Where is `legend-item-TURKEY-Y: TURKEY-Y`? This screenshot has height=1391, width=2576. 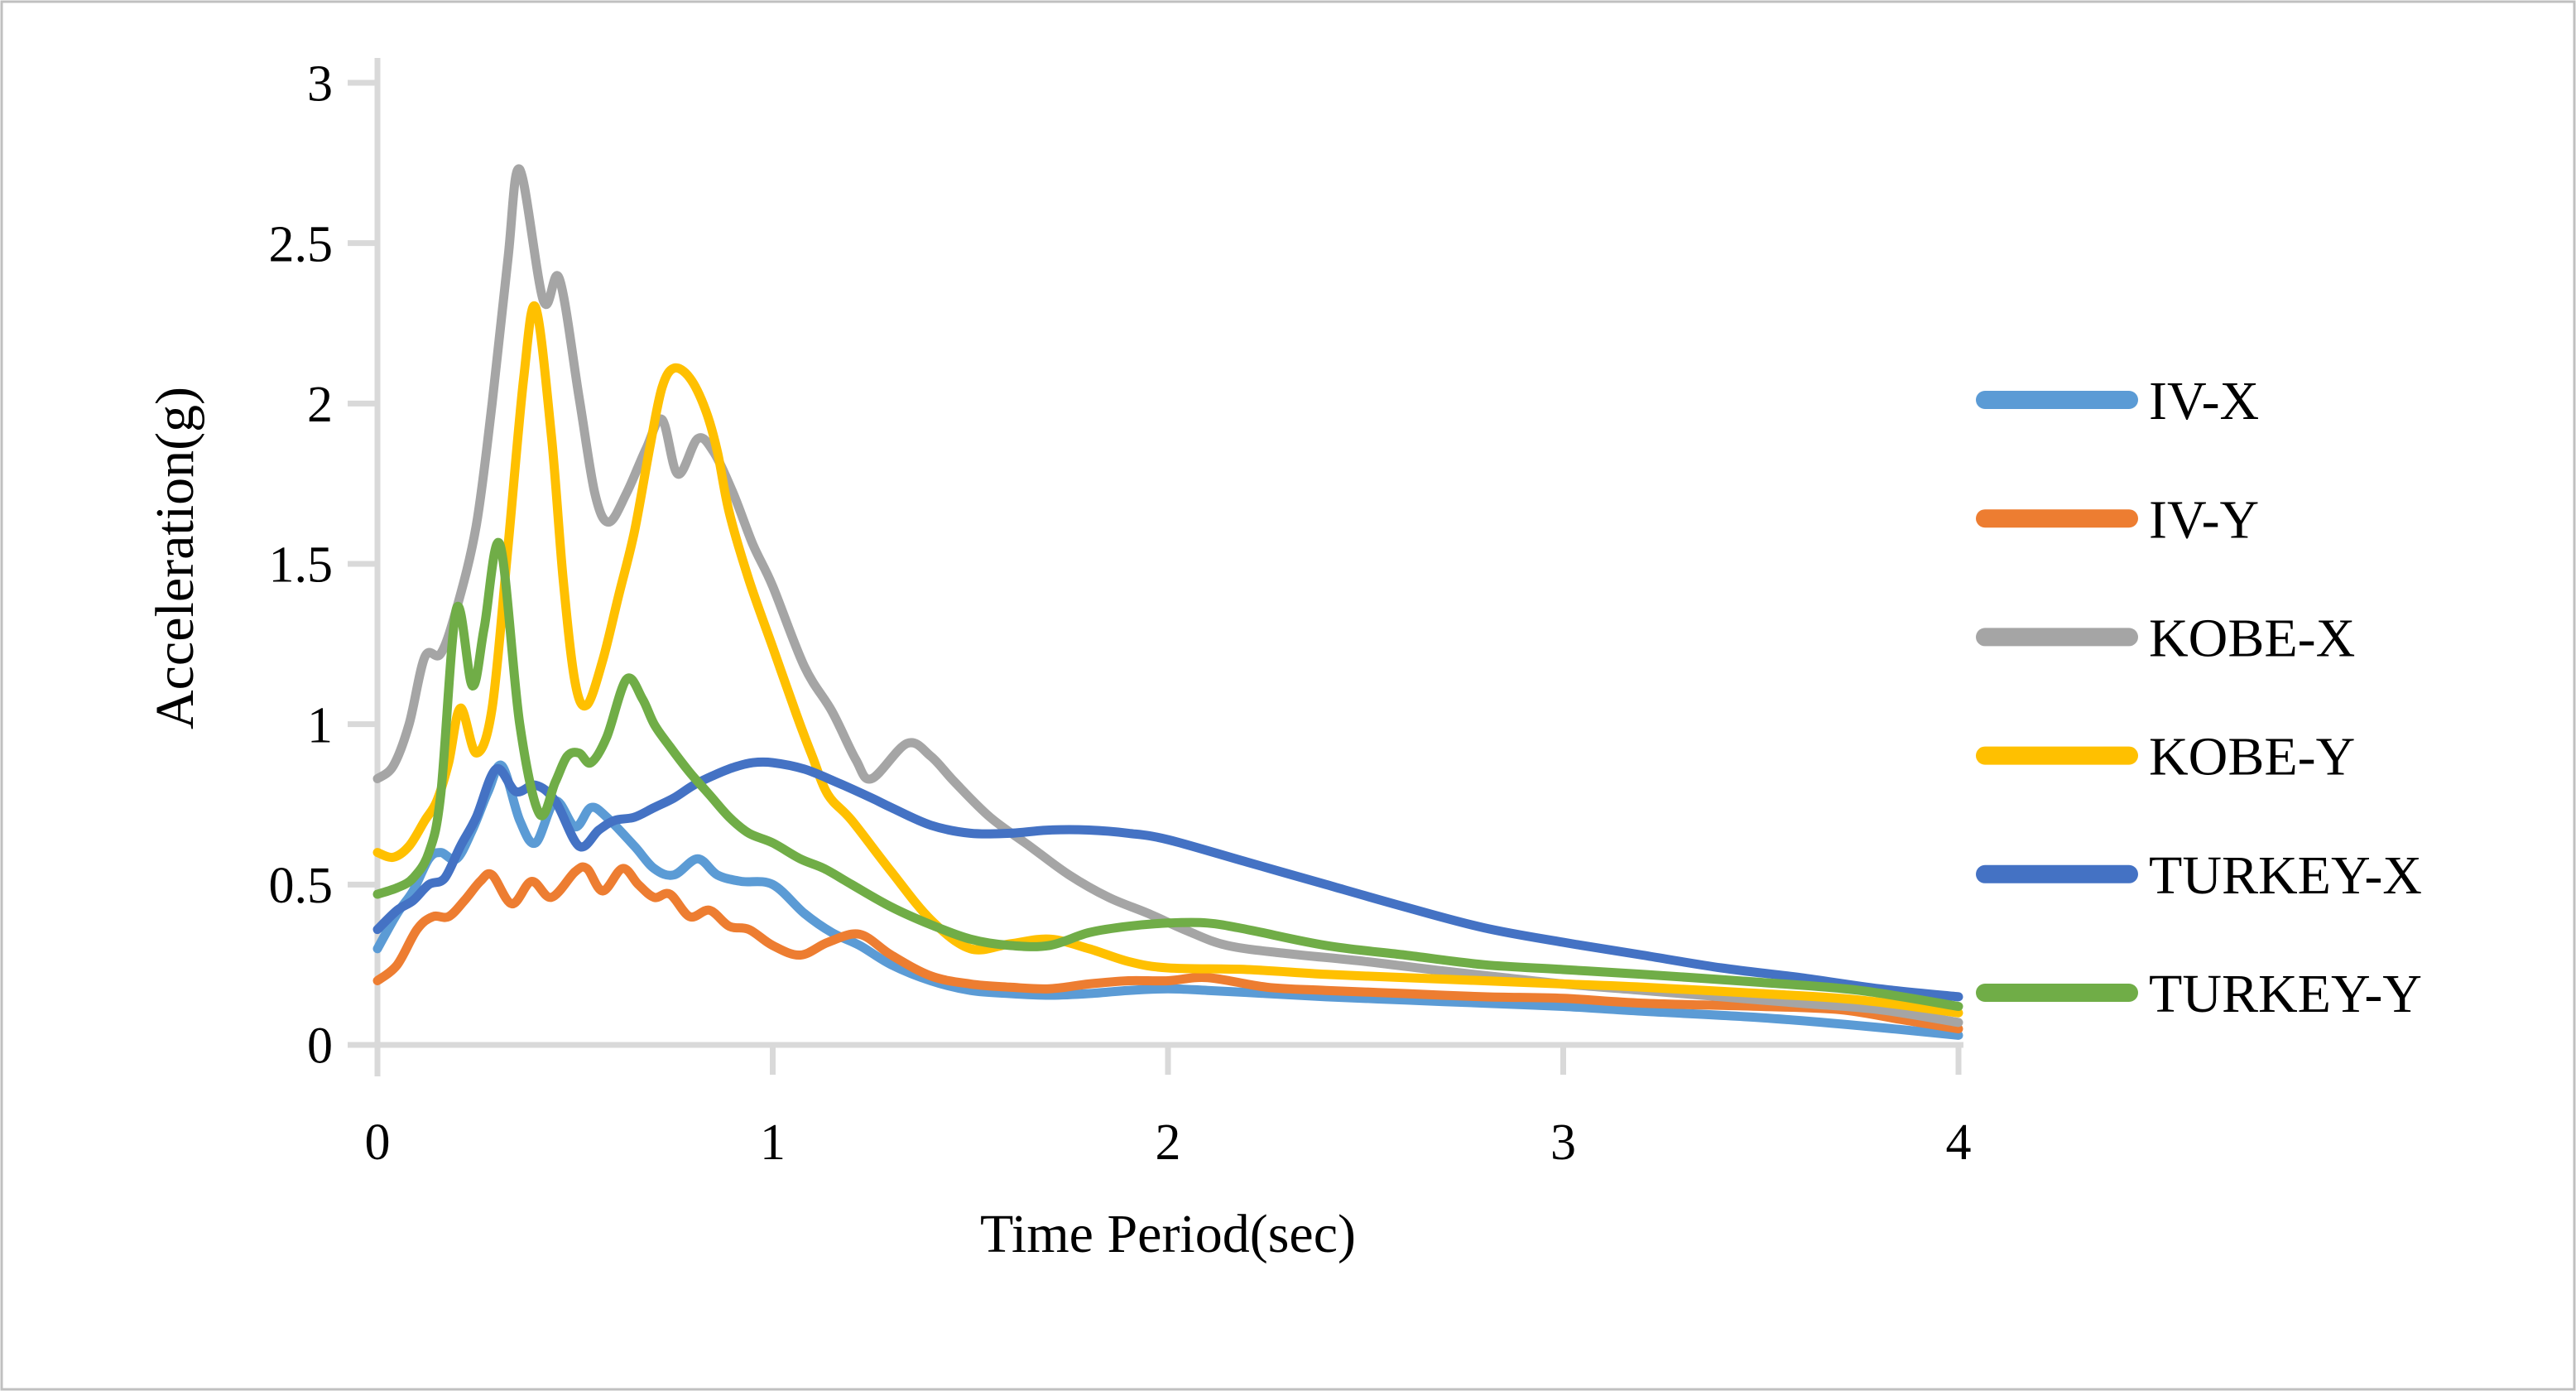
legend-item-TURKEY-Y: TURKEY-Y is located at coordinates (2199, 994).